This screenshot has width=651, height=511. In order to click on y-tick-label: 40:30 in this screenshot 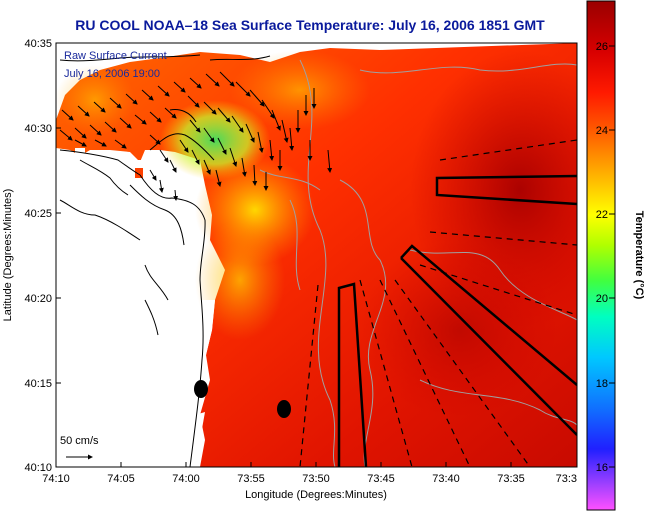, I will do `click(38, 129)`.